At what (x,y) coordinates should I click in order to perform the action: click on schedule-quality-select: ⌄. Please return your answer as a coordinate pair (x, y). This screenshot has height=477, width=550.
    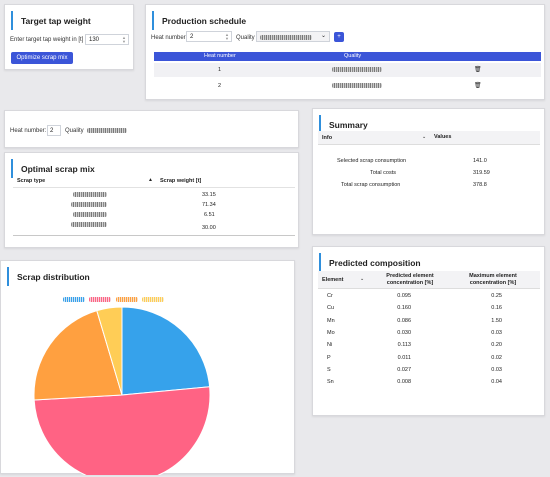
    Looking at the image, I should click on (293, 36).